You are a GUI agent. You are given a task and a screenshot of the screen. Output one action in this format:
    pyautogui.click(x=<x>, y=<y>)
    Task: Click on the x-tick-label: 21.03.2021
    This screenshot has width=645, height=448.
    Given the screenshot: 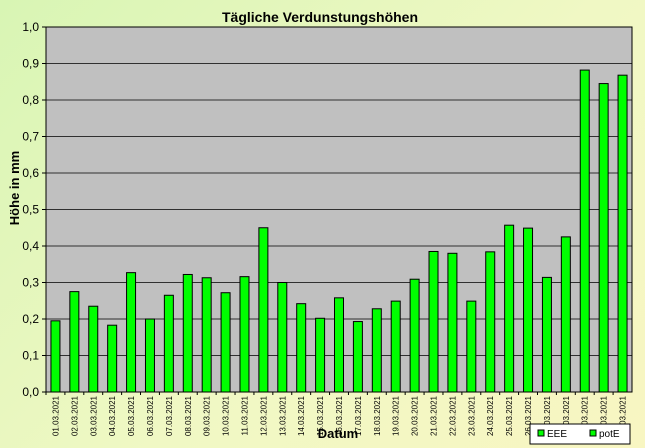 What is the action you would take?
    pyautogui.click(x=434, y=415)
    